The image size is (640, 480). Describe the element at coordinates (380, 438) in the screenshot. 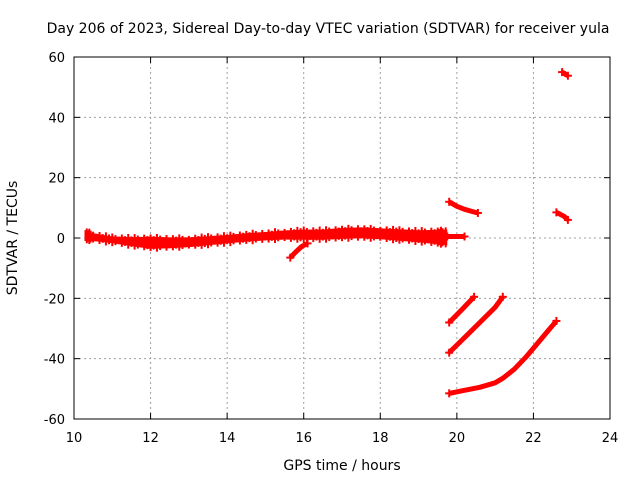

I see `x-tick-label: 18` at that location.